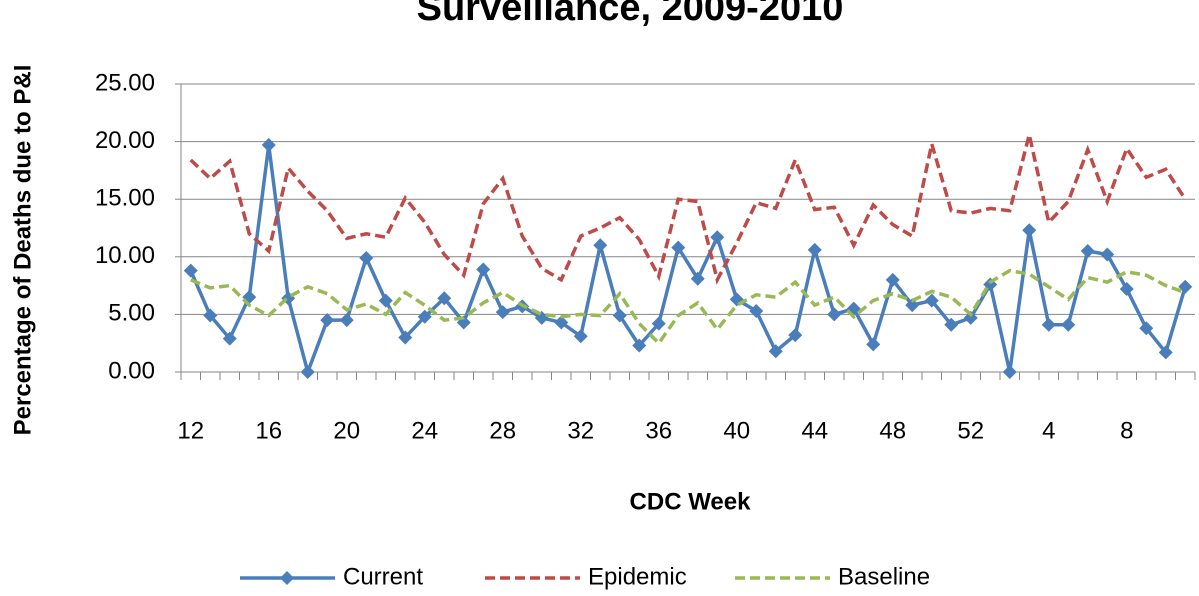 Image resolution: width=1199 pixels, height=596 pixels. What do you see at coordinates (1048, 430) in the screenshot?
I see `x-tick-label: 4` at bounding box center [1048, 430].